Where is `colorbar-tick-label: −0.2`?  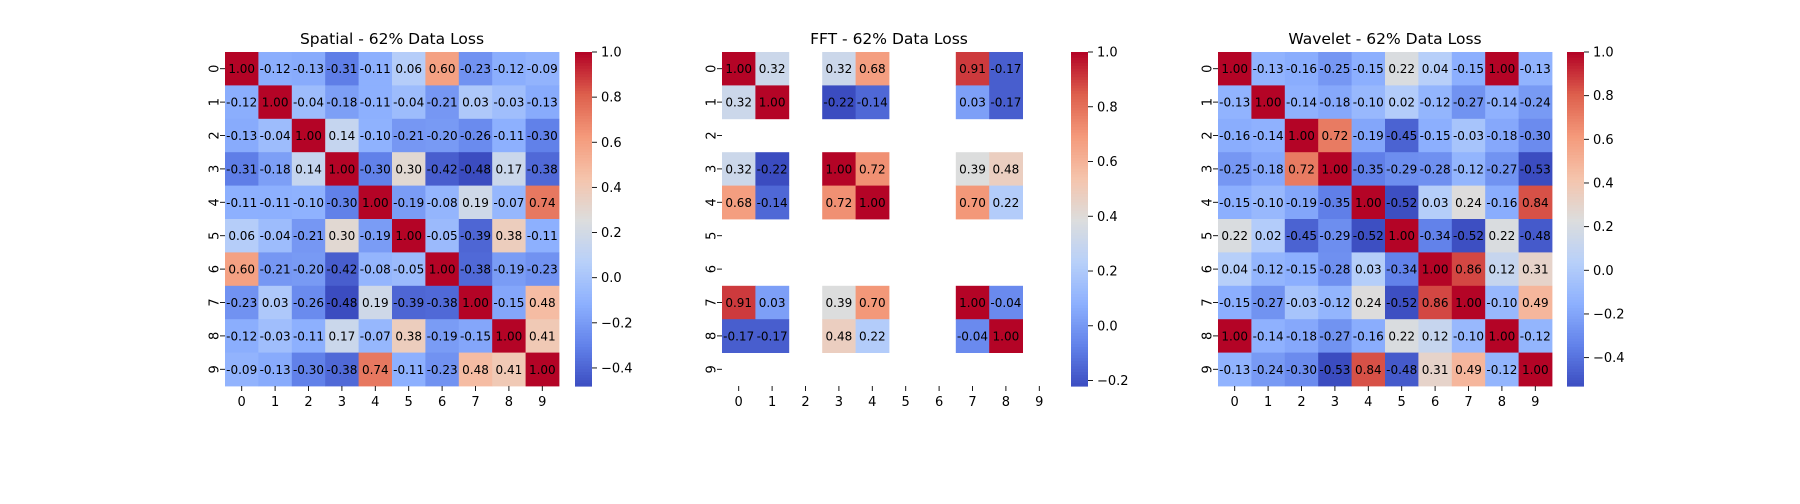
colorbar-tick-label: −0.2 is located at coordinates (617, 323).